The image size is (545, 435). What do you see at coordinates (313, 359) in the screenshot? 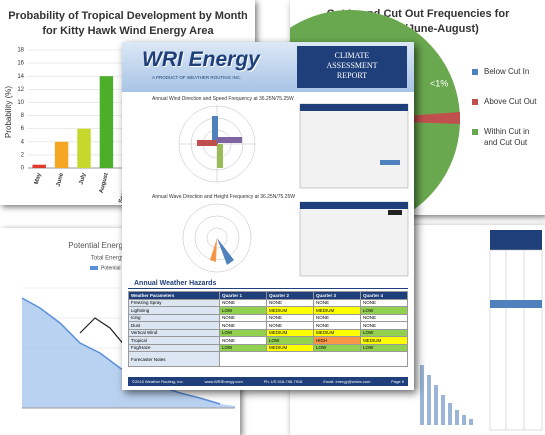
I see `notes-cell` at bounding box center [313, 359].